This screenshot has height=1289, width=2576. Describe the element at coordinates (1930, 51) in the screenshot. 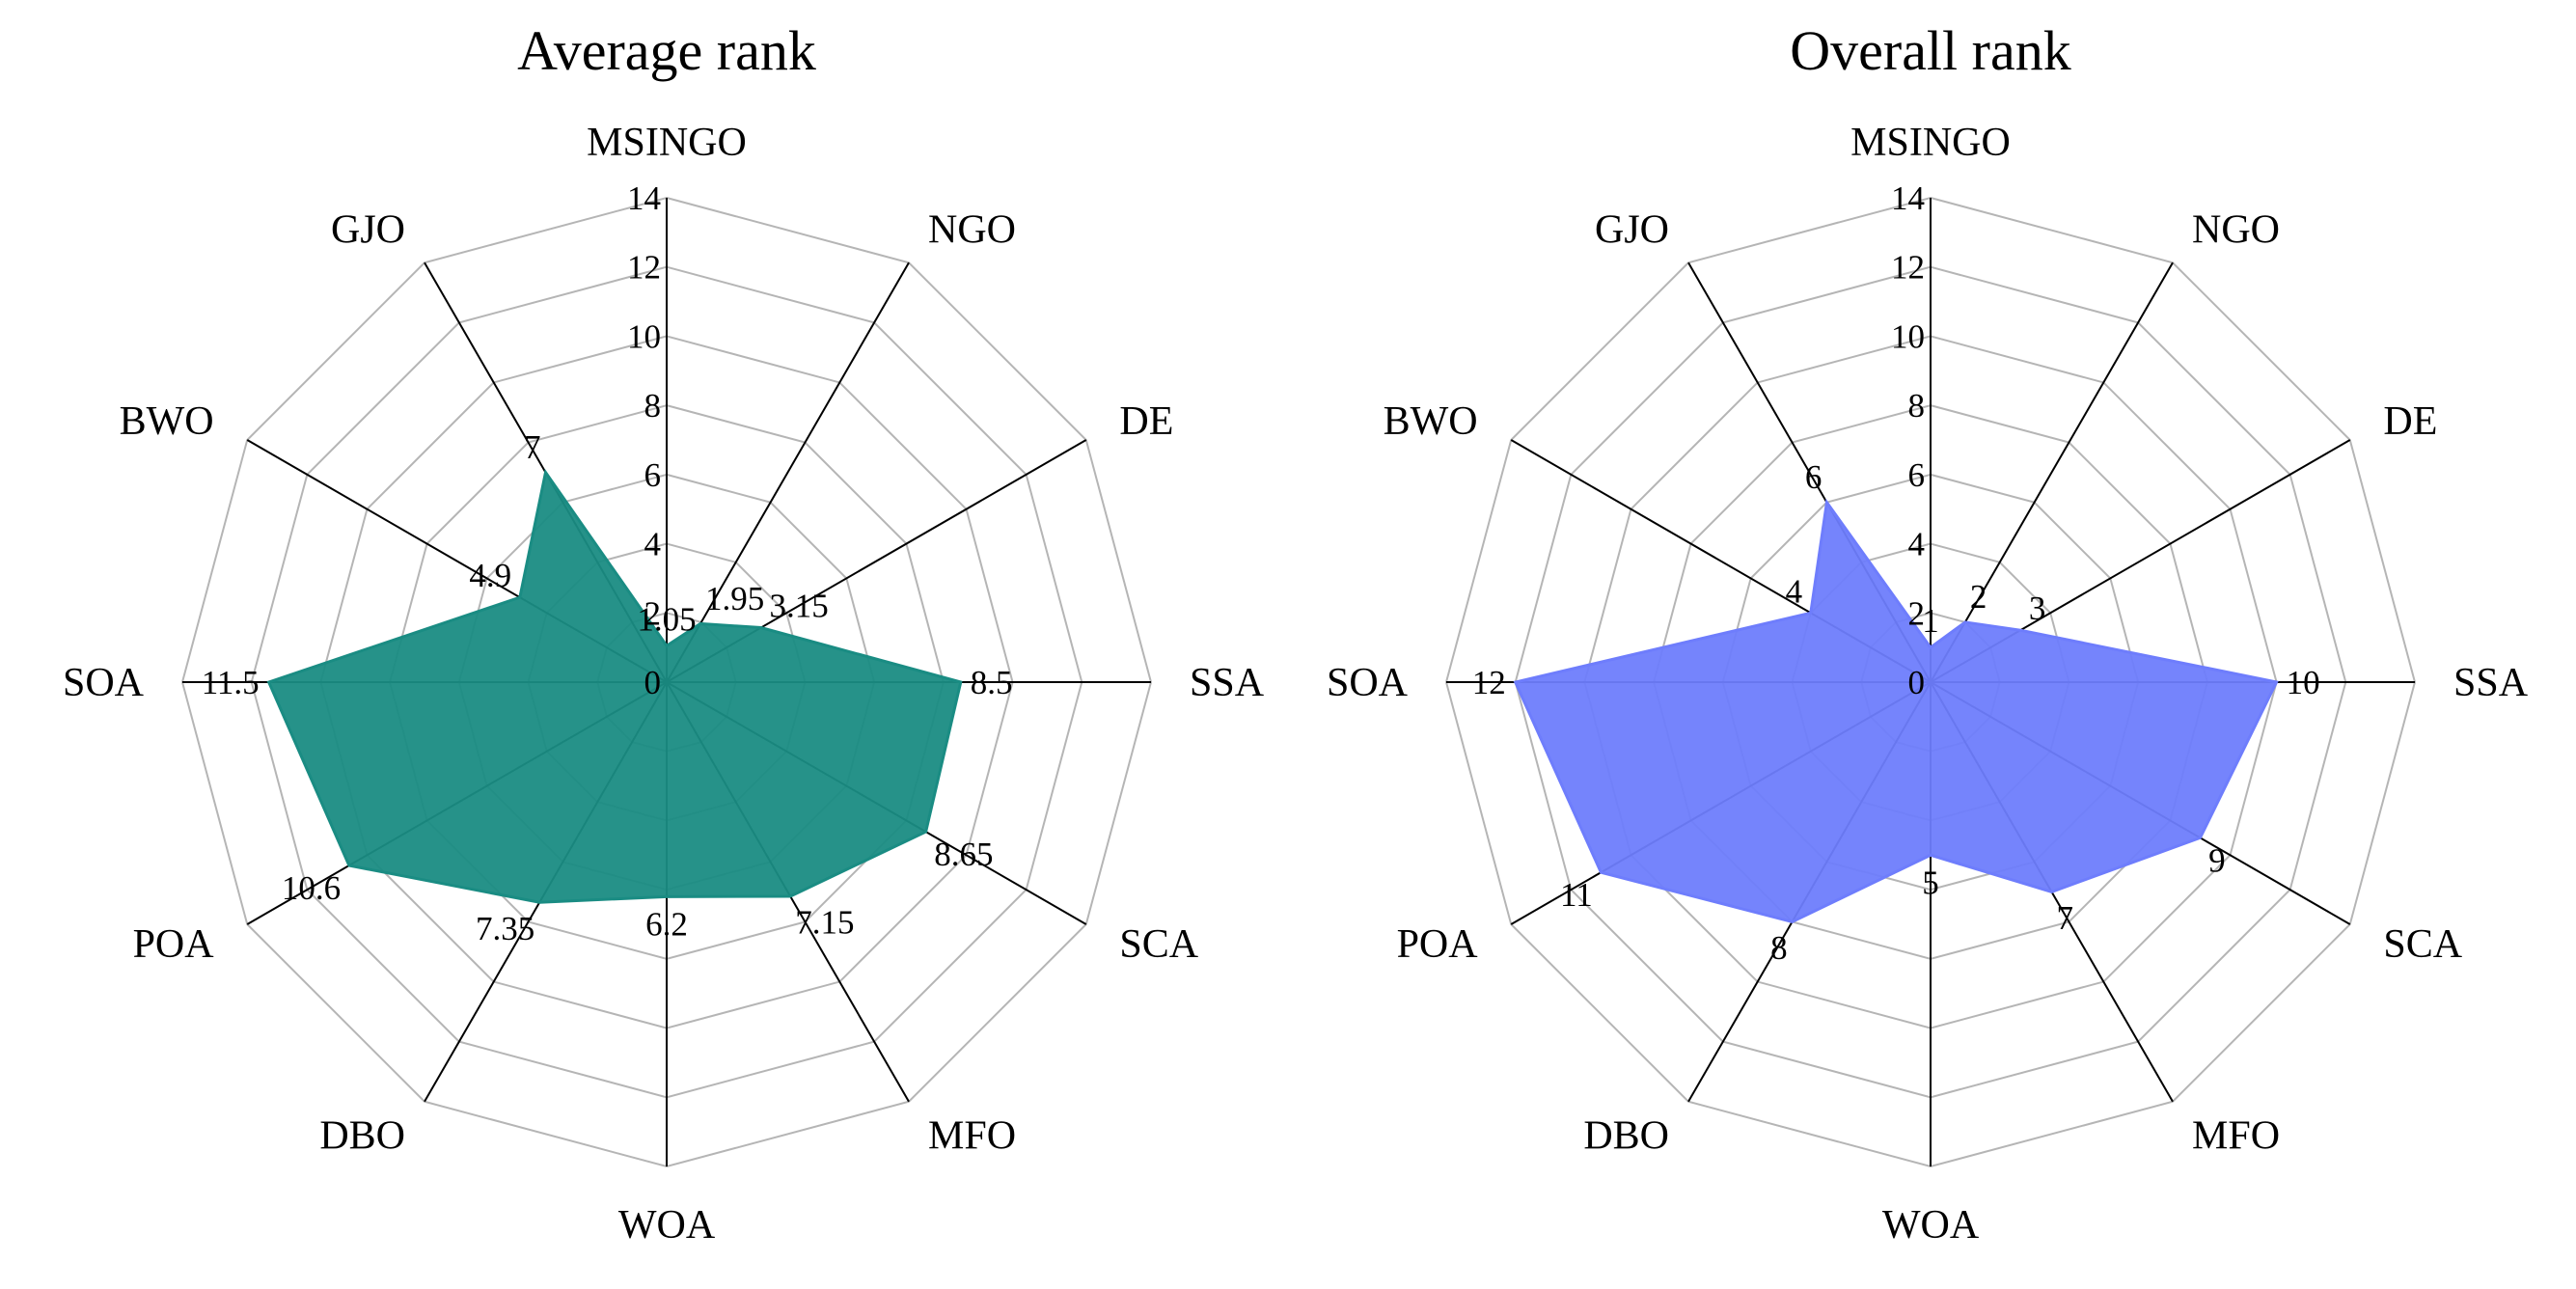

I see `chart-title: Overall rank` at that location.